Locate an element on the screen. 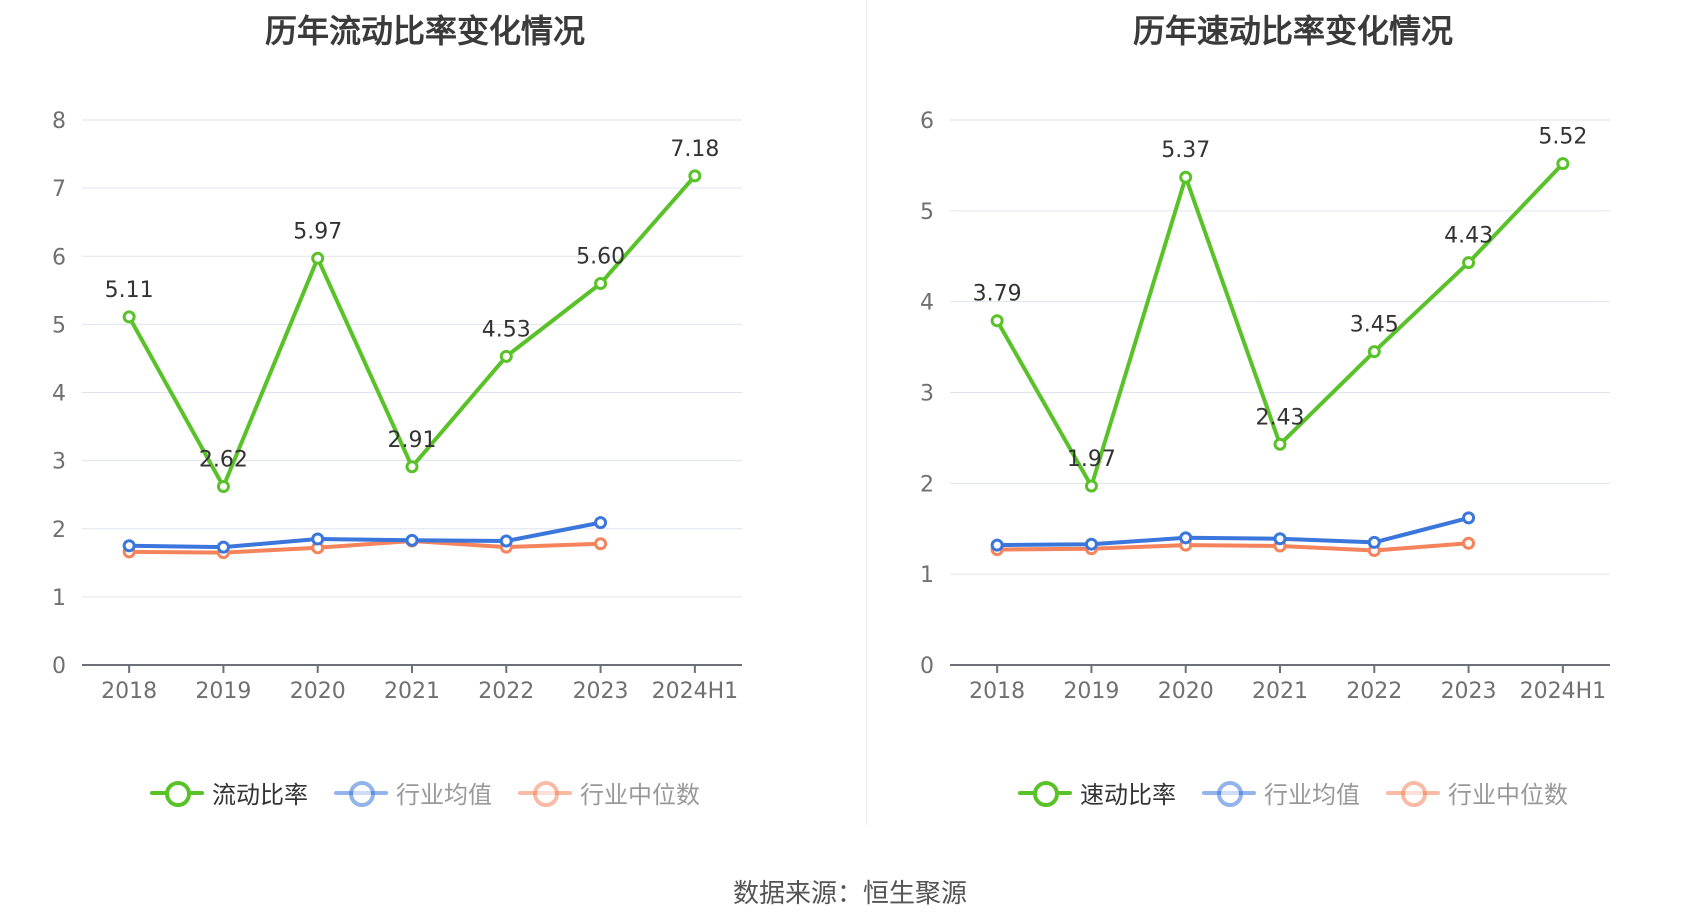 The height and width of the screenshot is (918, 1700). chart-legend: 流动比率 行业均值 行业中位数 is located at coordinates (425, 792).